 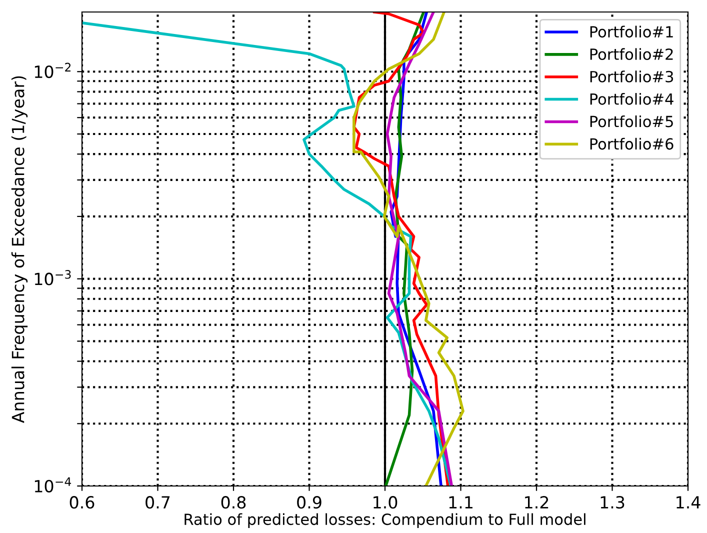 What do you see at coordinates (385, 520) in the screenshot?
I see `x-axis-title: Ratio of predicted losses: Compendium to Full model` at bounding box center [385, 520].